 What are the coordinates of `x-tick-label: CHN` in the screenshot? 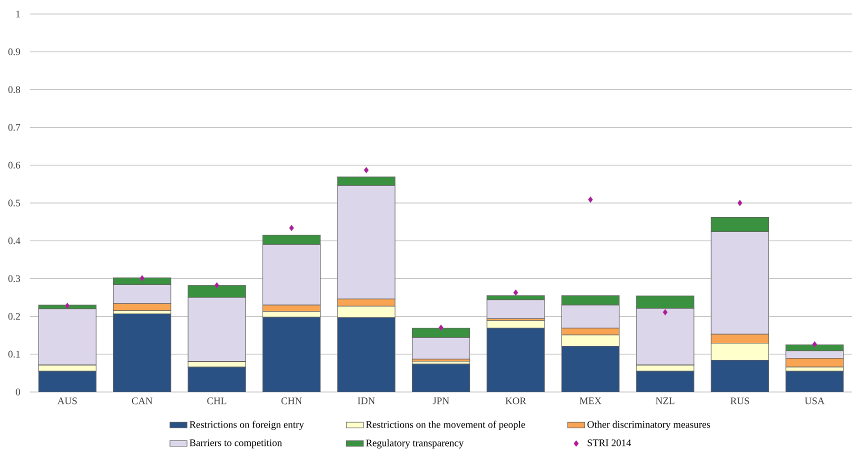 It's located at (291, 401).